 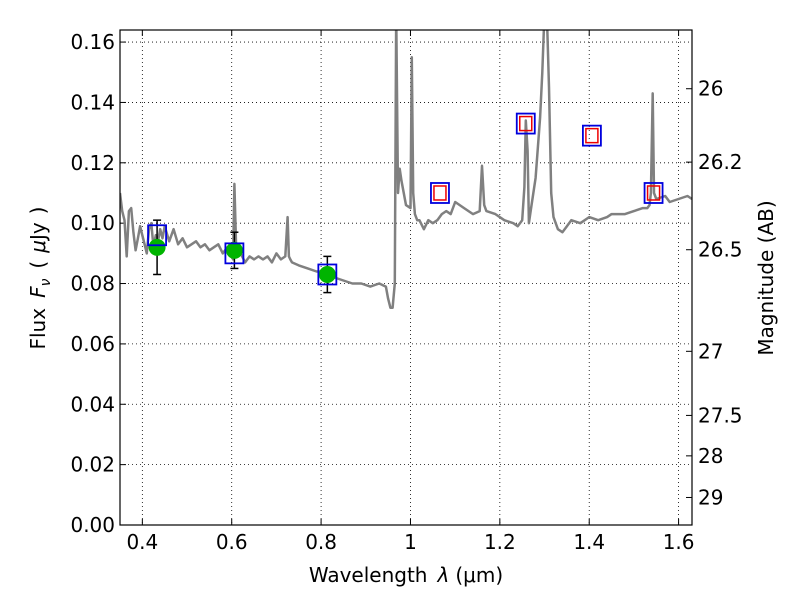 I want to click on y2-tick-label: 26.5, so click(x=720, y=250).